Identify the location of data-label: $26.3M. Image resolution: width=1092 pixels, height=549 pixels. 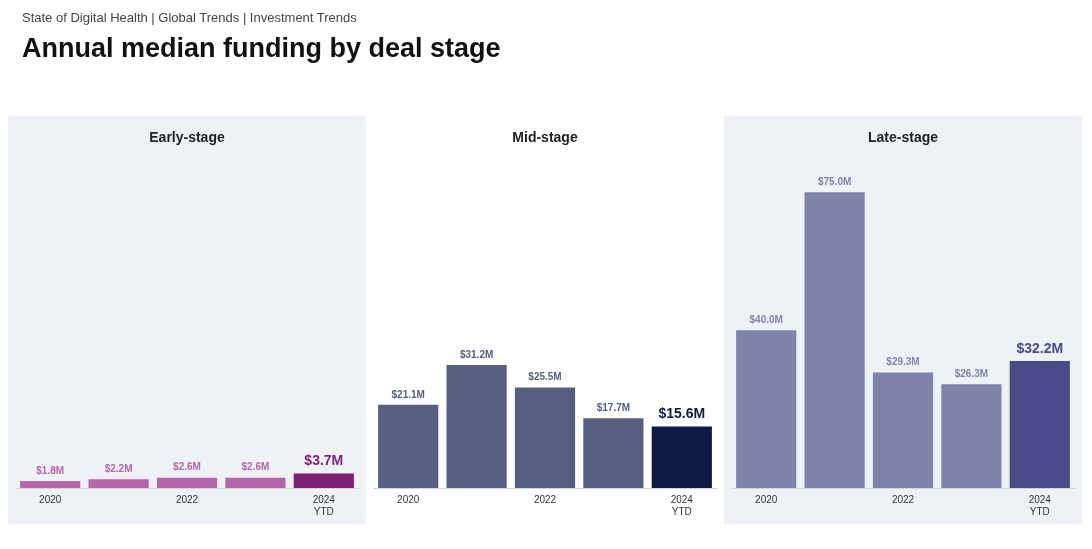
(971, 374).